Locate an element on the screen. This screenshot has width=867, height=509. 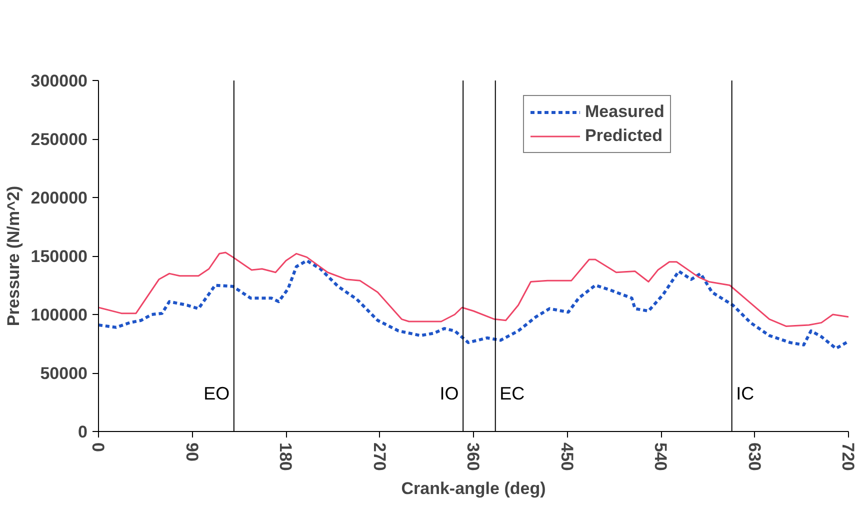
y-tick-label: 200000 is located at coordinates (59, 198).